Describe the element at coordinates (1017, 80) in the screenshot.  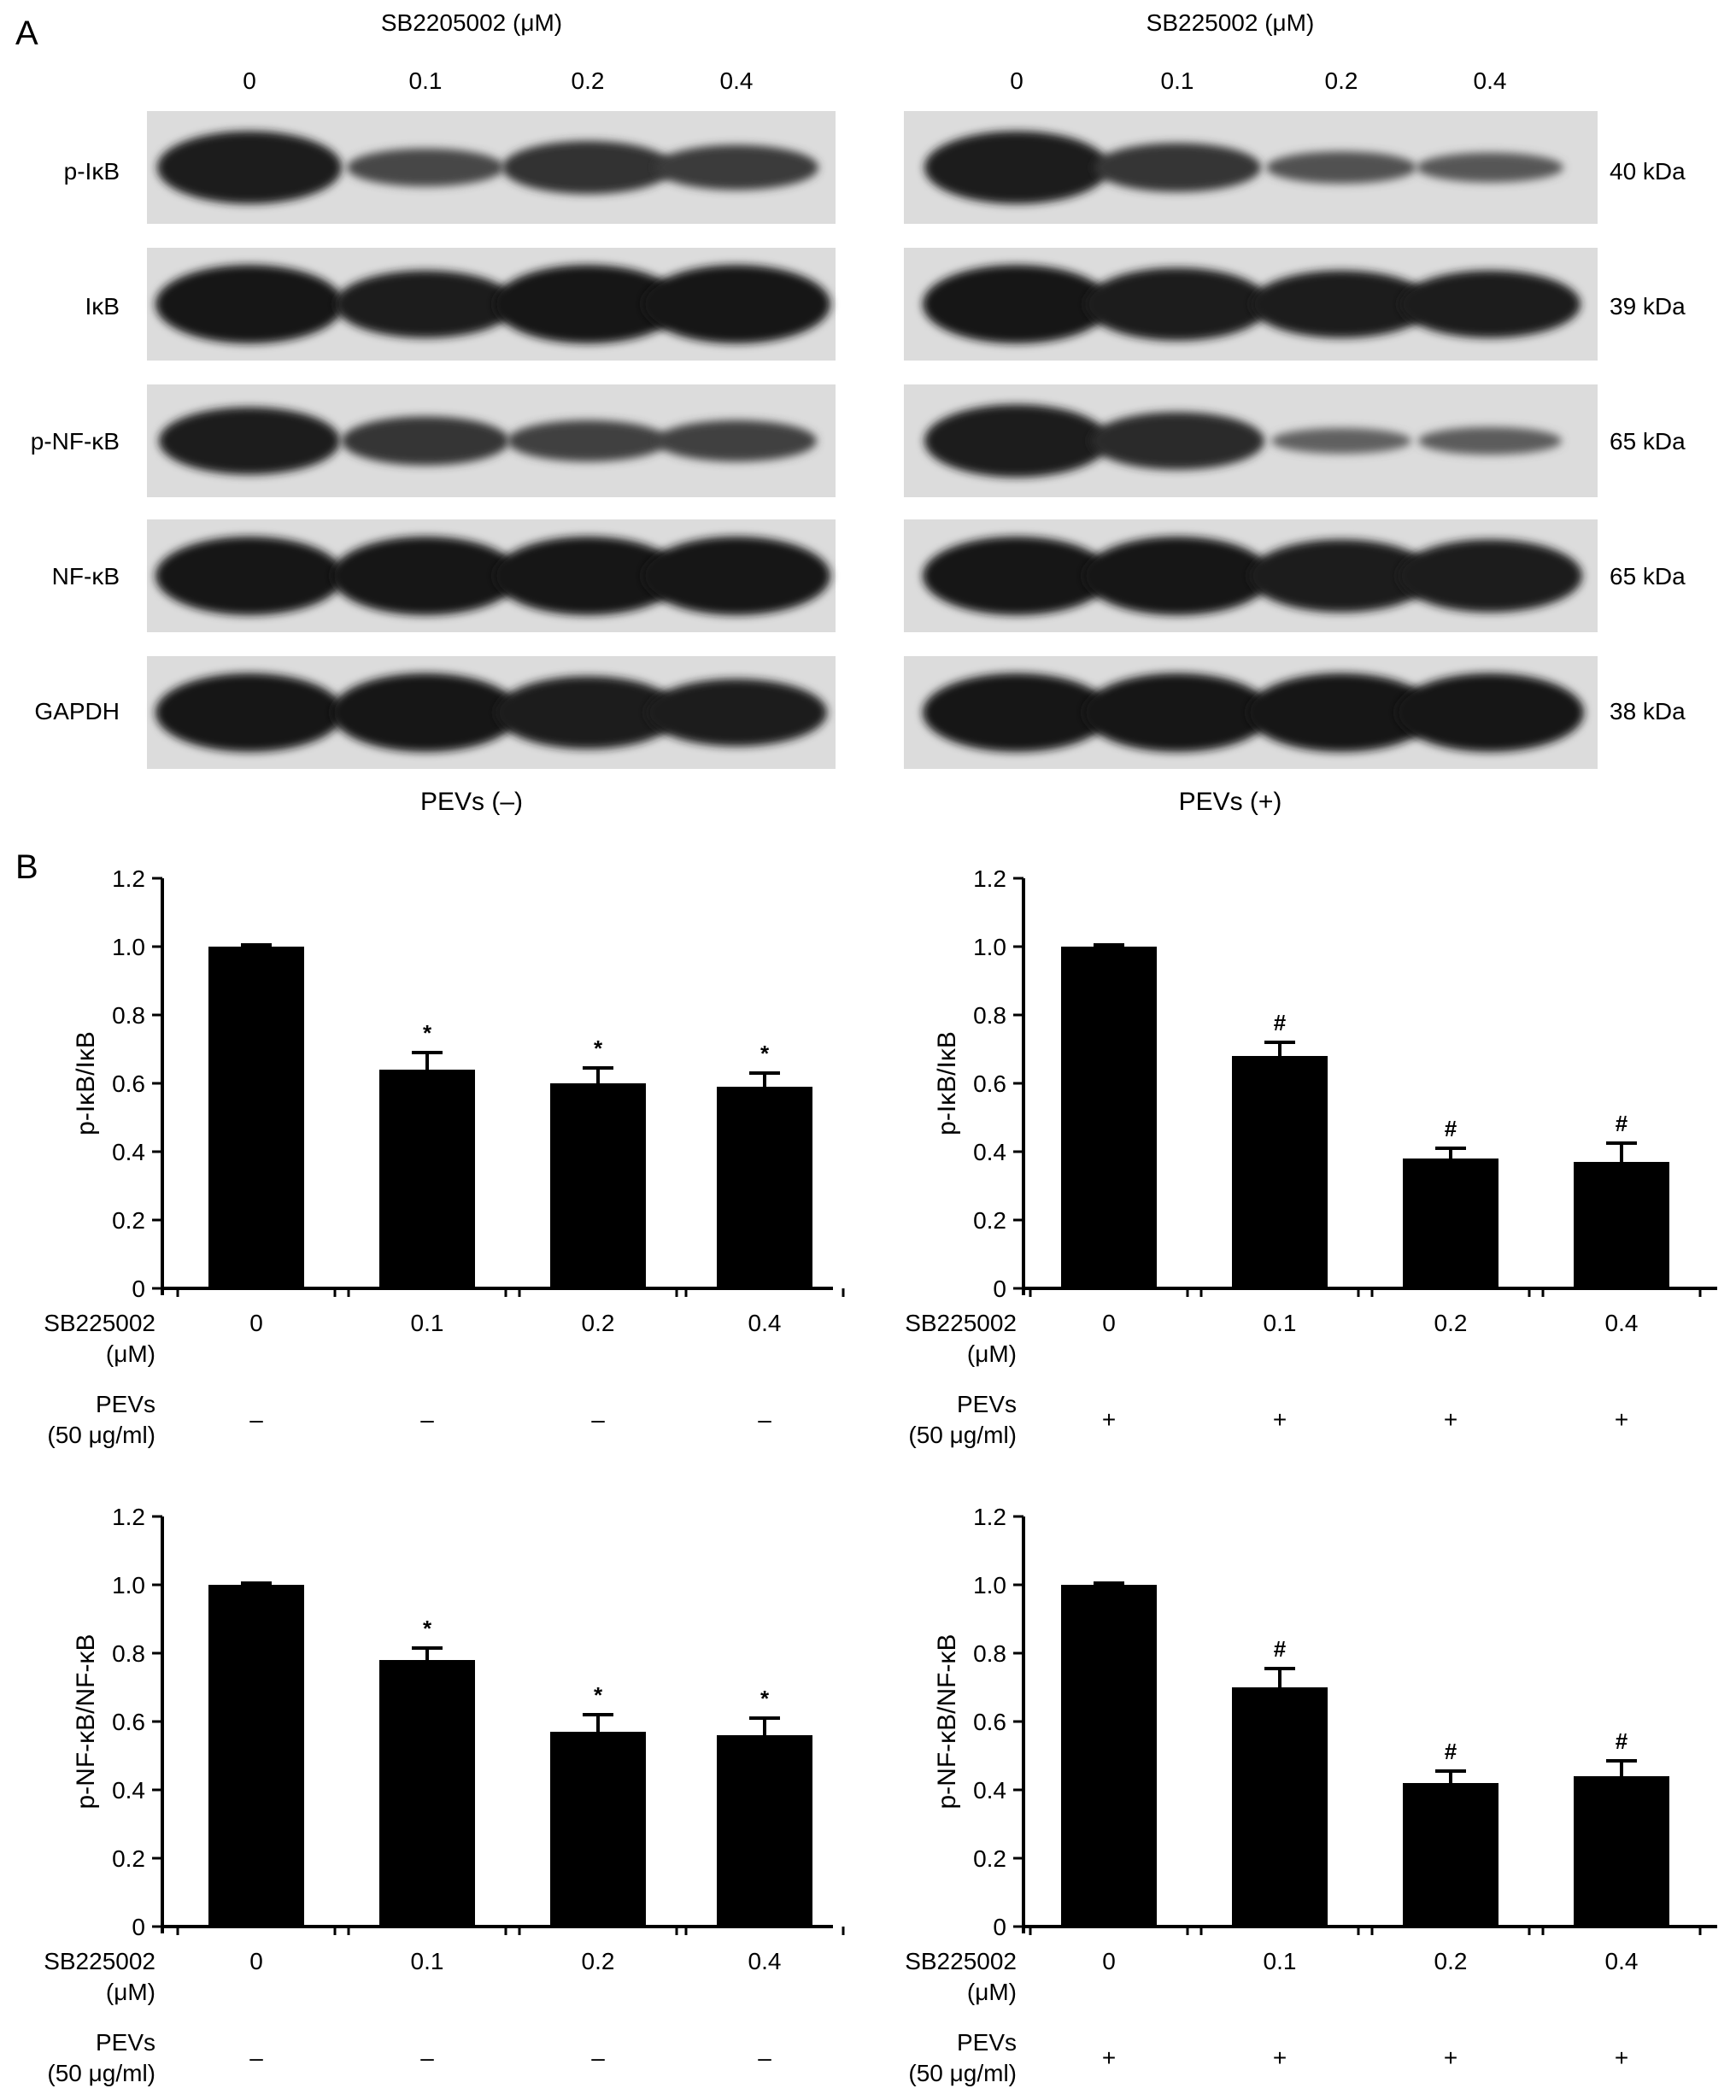
I see `right-dose-0: 0` at that location.